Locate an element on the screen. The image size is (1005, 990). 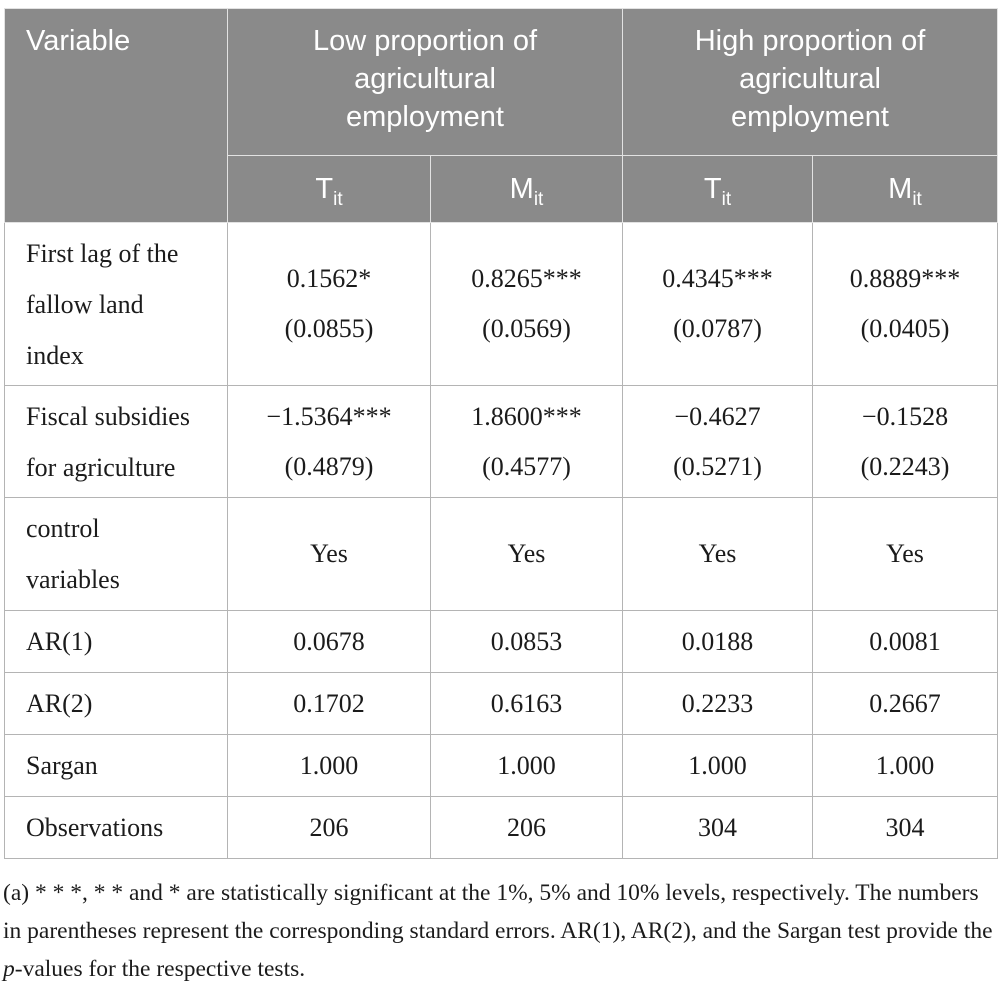
row-label: Sargan is located at coordinates (116, 765).